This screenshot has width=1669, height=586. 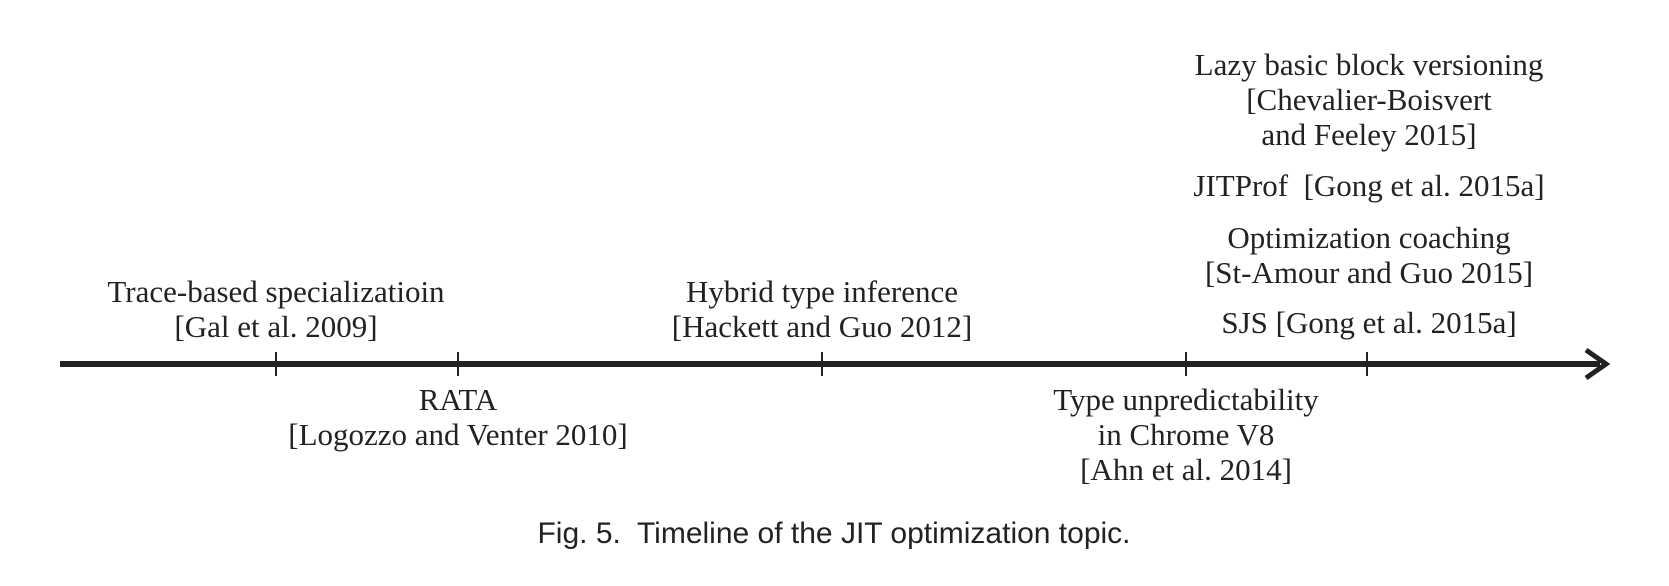 What do you see at coordinates (1369, 272) in the screenshot?
I see `event-label: [St-Amour and Guo 2015]` at bounding box center [1369, 272].